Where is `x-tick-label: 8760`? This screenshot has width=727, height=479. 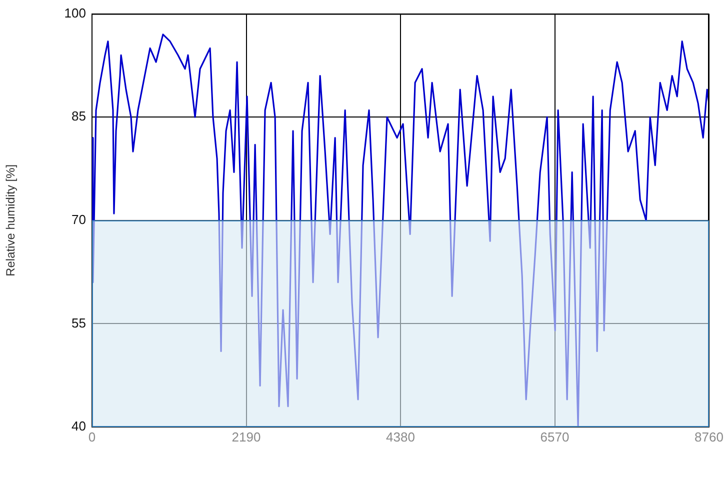 x-tick-label: 8760 is located at coordinates (709, 436).